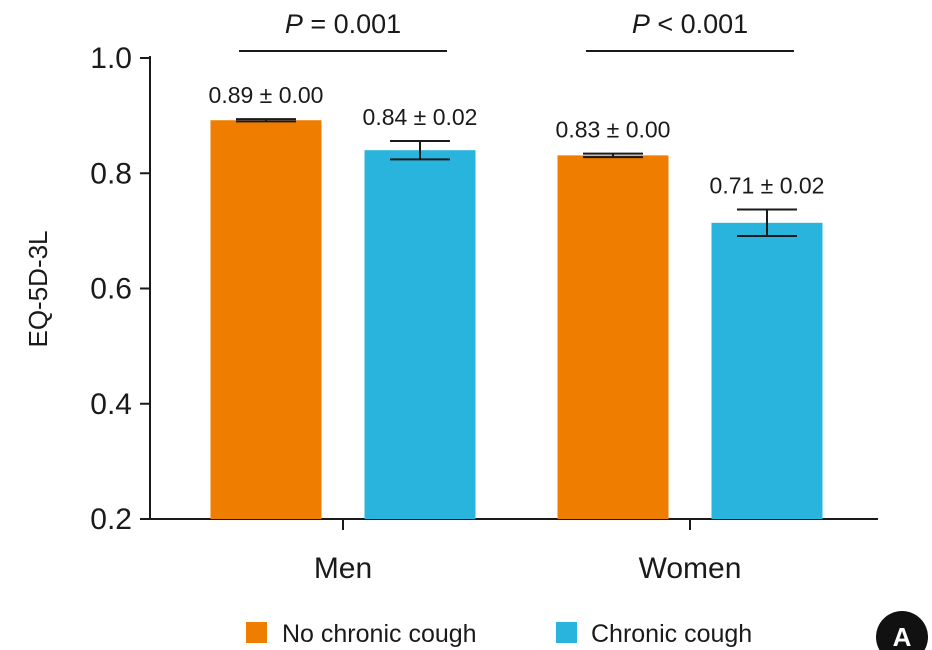  What do you see at coordinates (613, 130) in the screenshot?
I see `data-label: 0.83 ± 0.00` at bounding box center [613, 130].